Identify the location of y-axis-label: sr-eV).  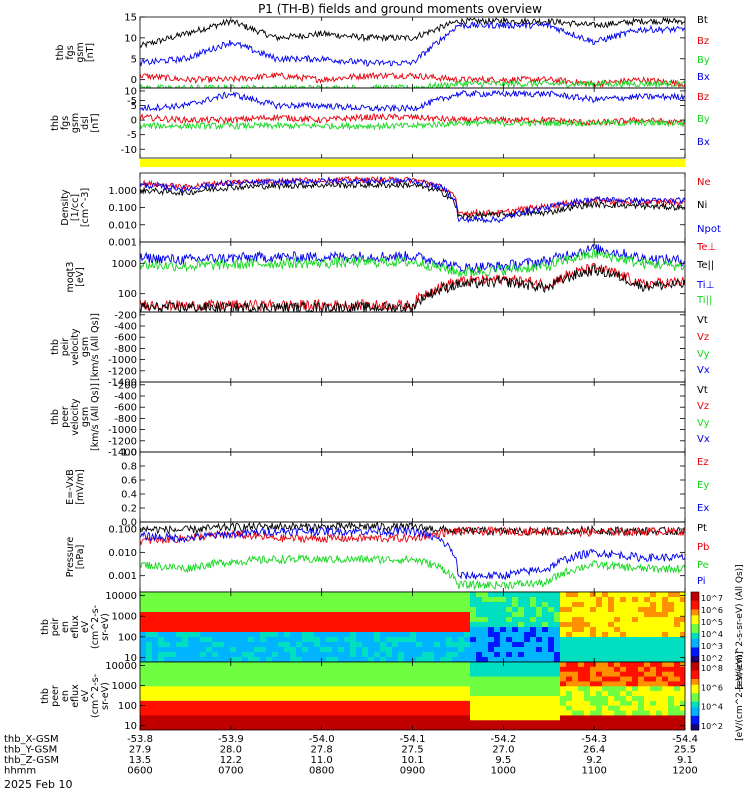
(105, 696).